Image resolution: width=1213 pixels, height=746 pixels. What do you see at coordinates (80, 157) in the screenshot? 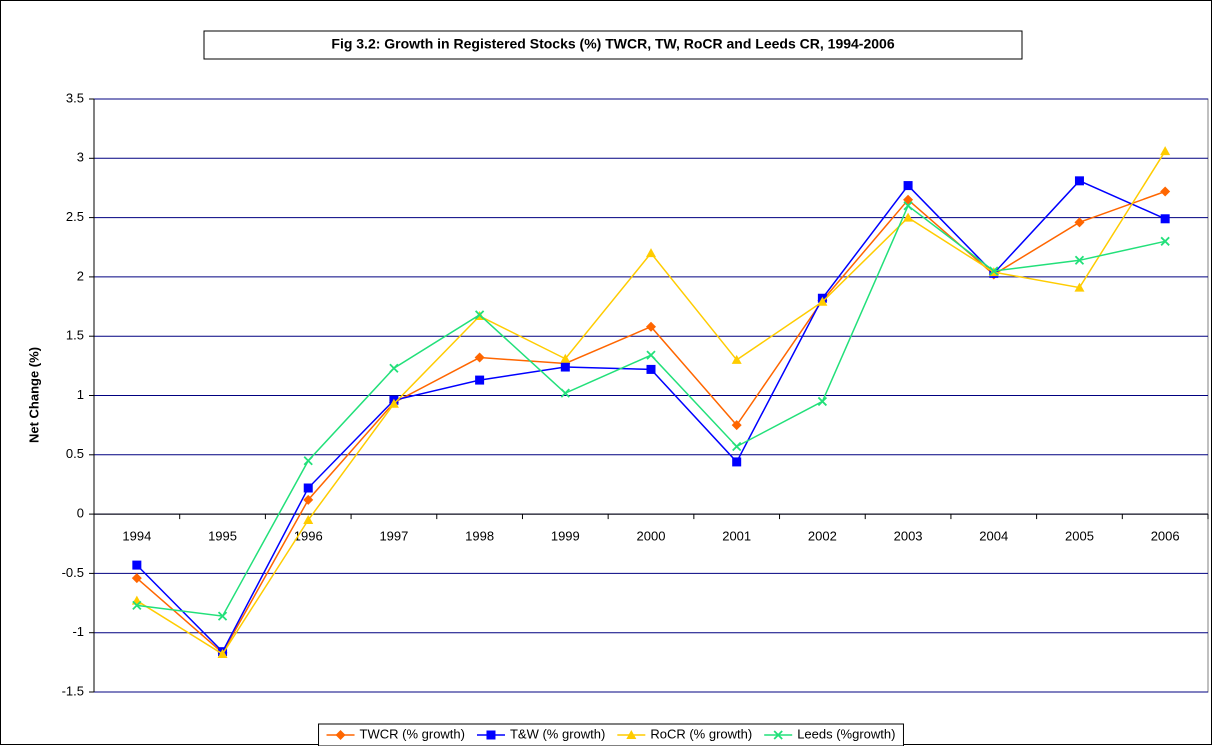
I see `y-tick-label: 3` at bounding box center [80, 157].